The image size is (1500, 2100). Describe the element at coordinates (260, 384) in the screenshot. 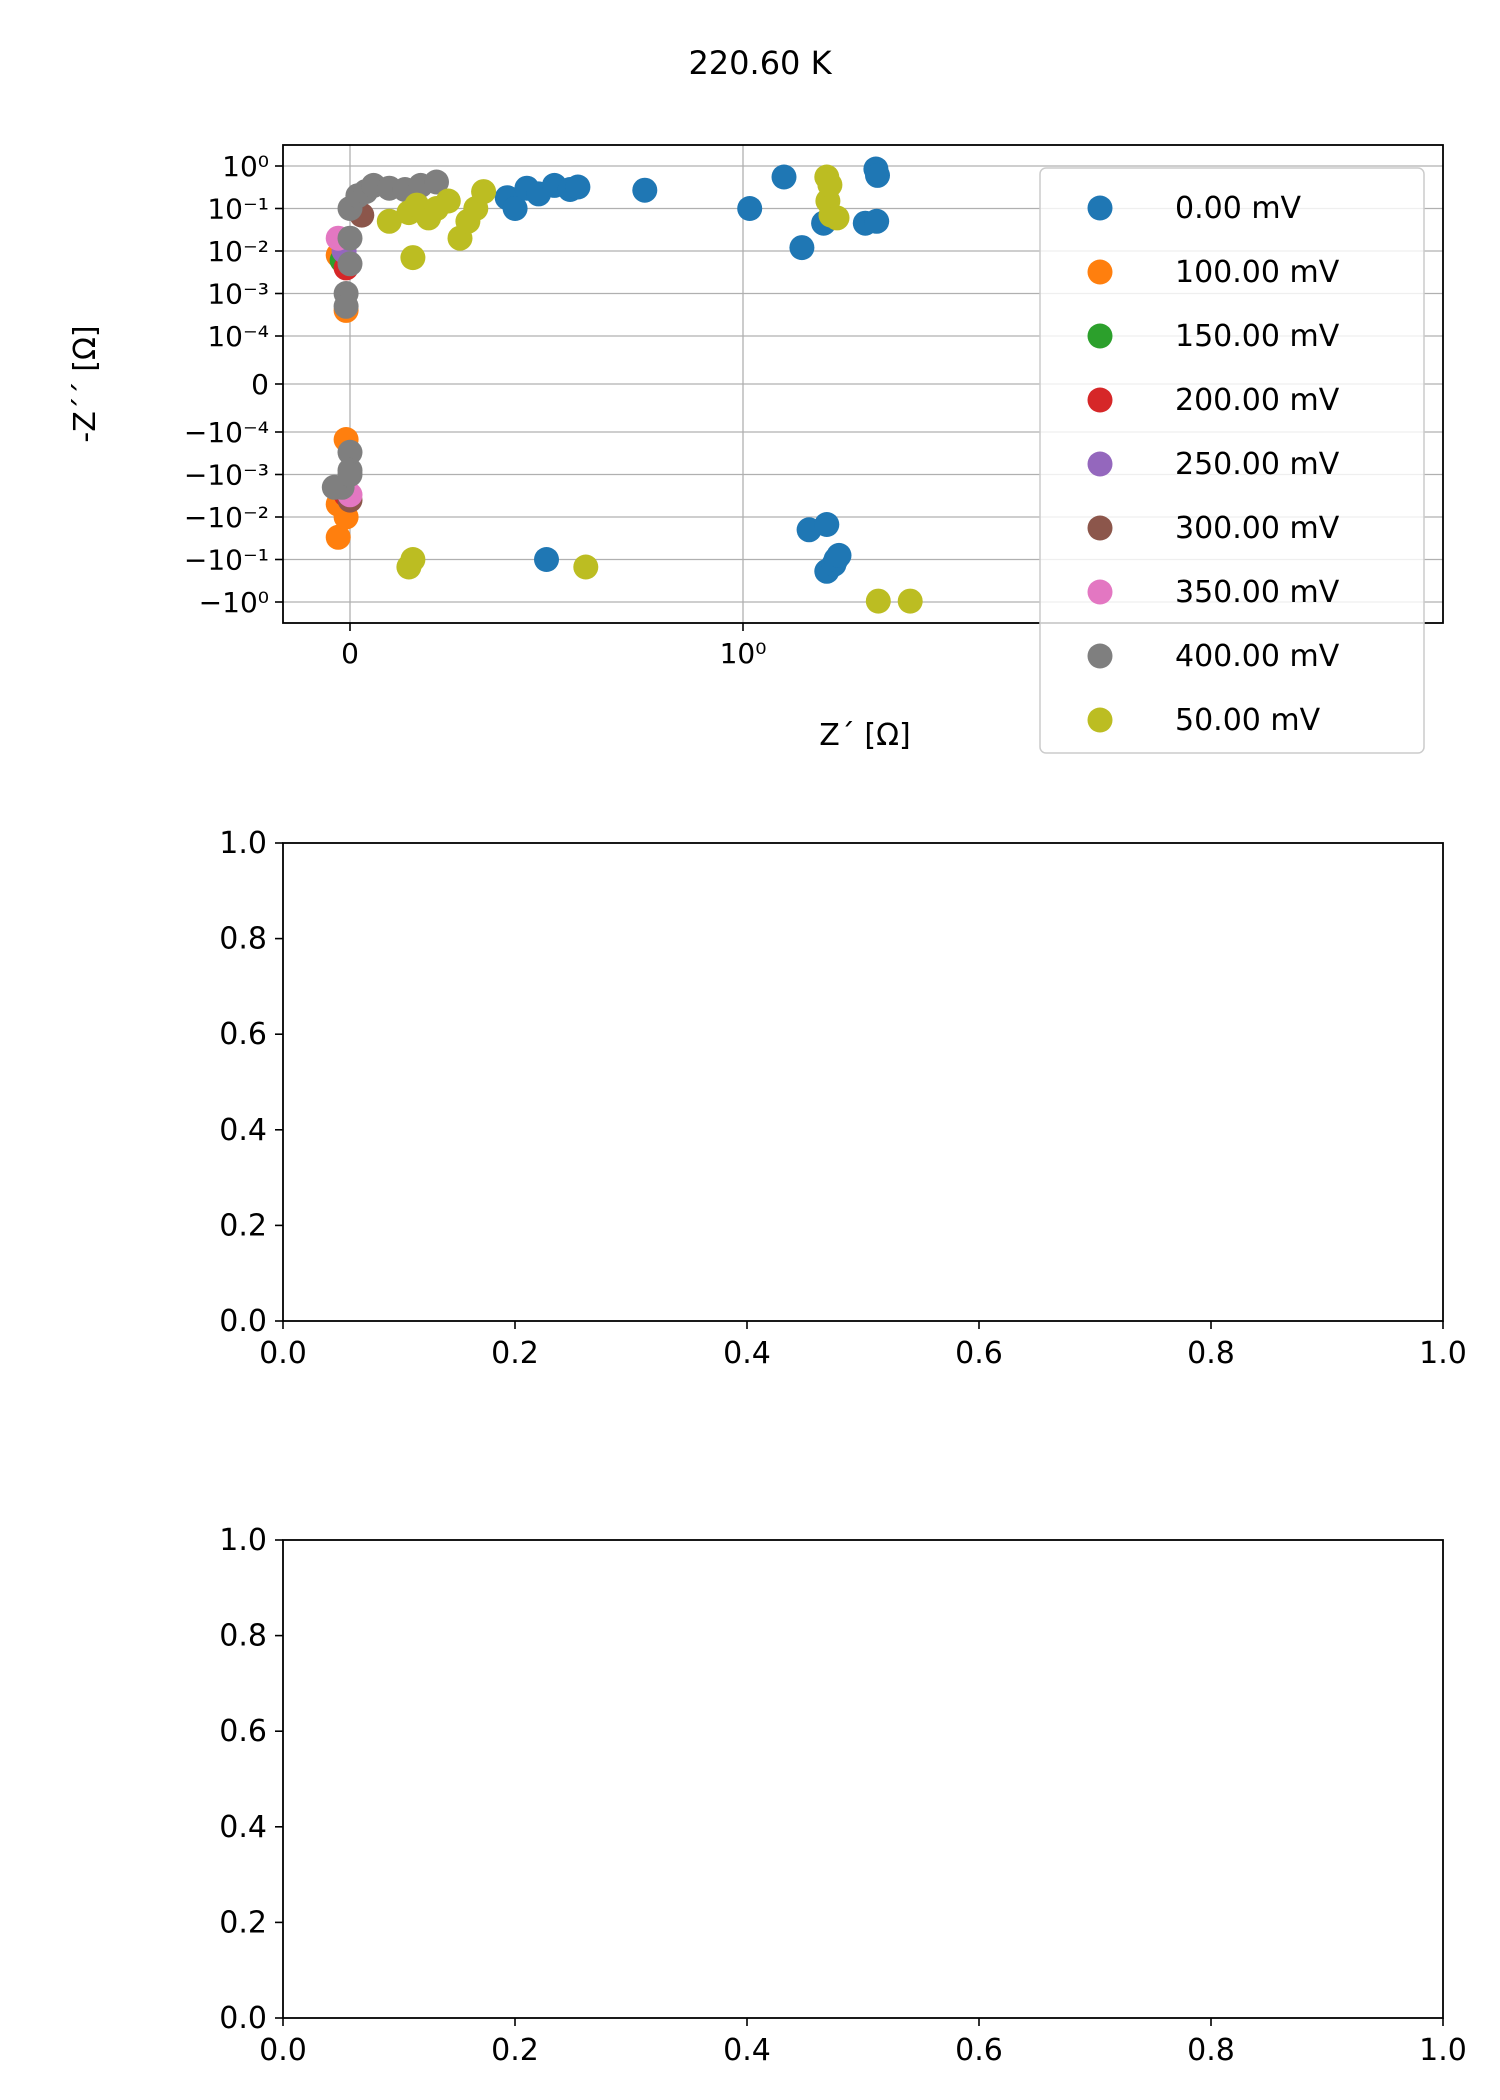

I see `y-tick-label: 0` at that location.